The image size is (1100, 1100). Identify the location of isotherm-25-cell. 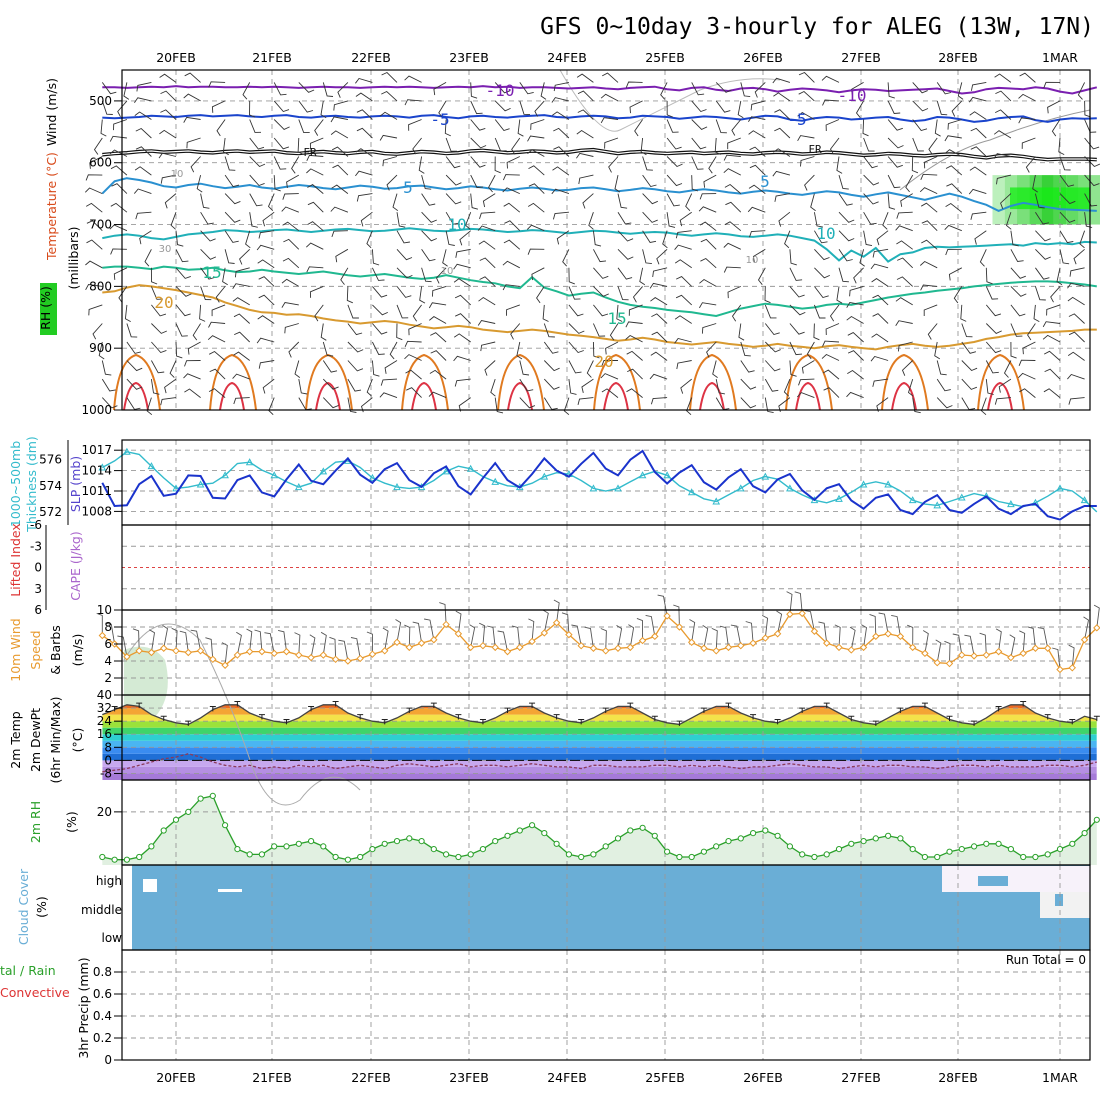
(137, 382).